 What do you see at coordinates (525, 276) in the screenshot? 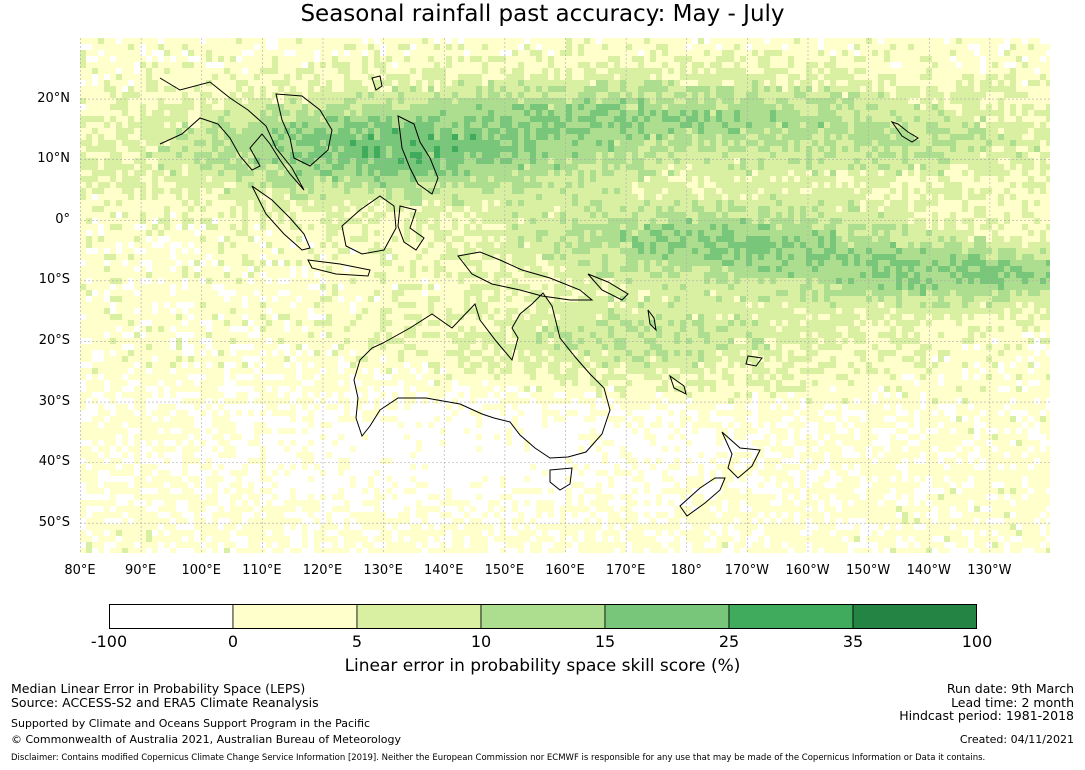
I see `new-guinea-outline` at bounding box center [525, 276].